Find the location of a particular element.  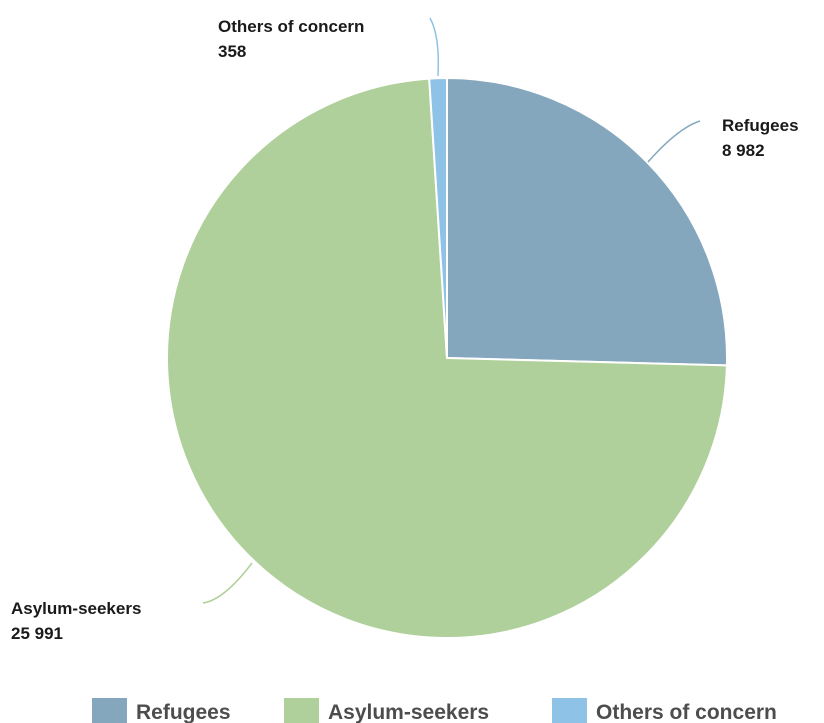

label-refugees-value: 8 982 is located at coordinates (743, 150).